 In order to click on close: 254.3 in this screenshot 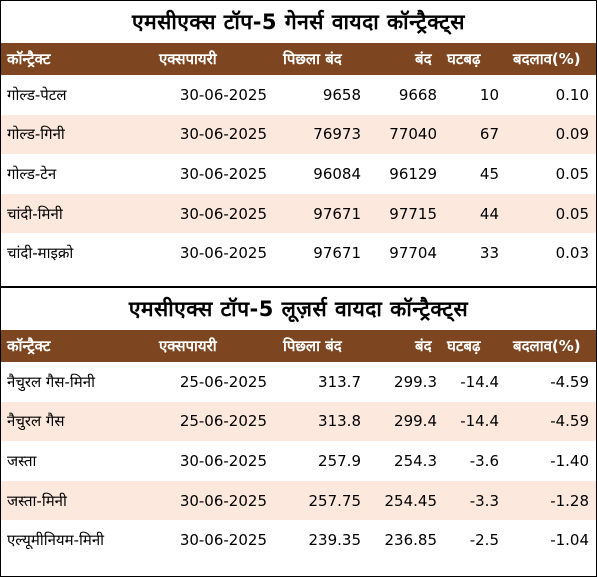, I will do `click(415, 460)`.